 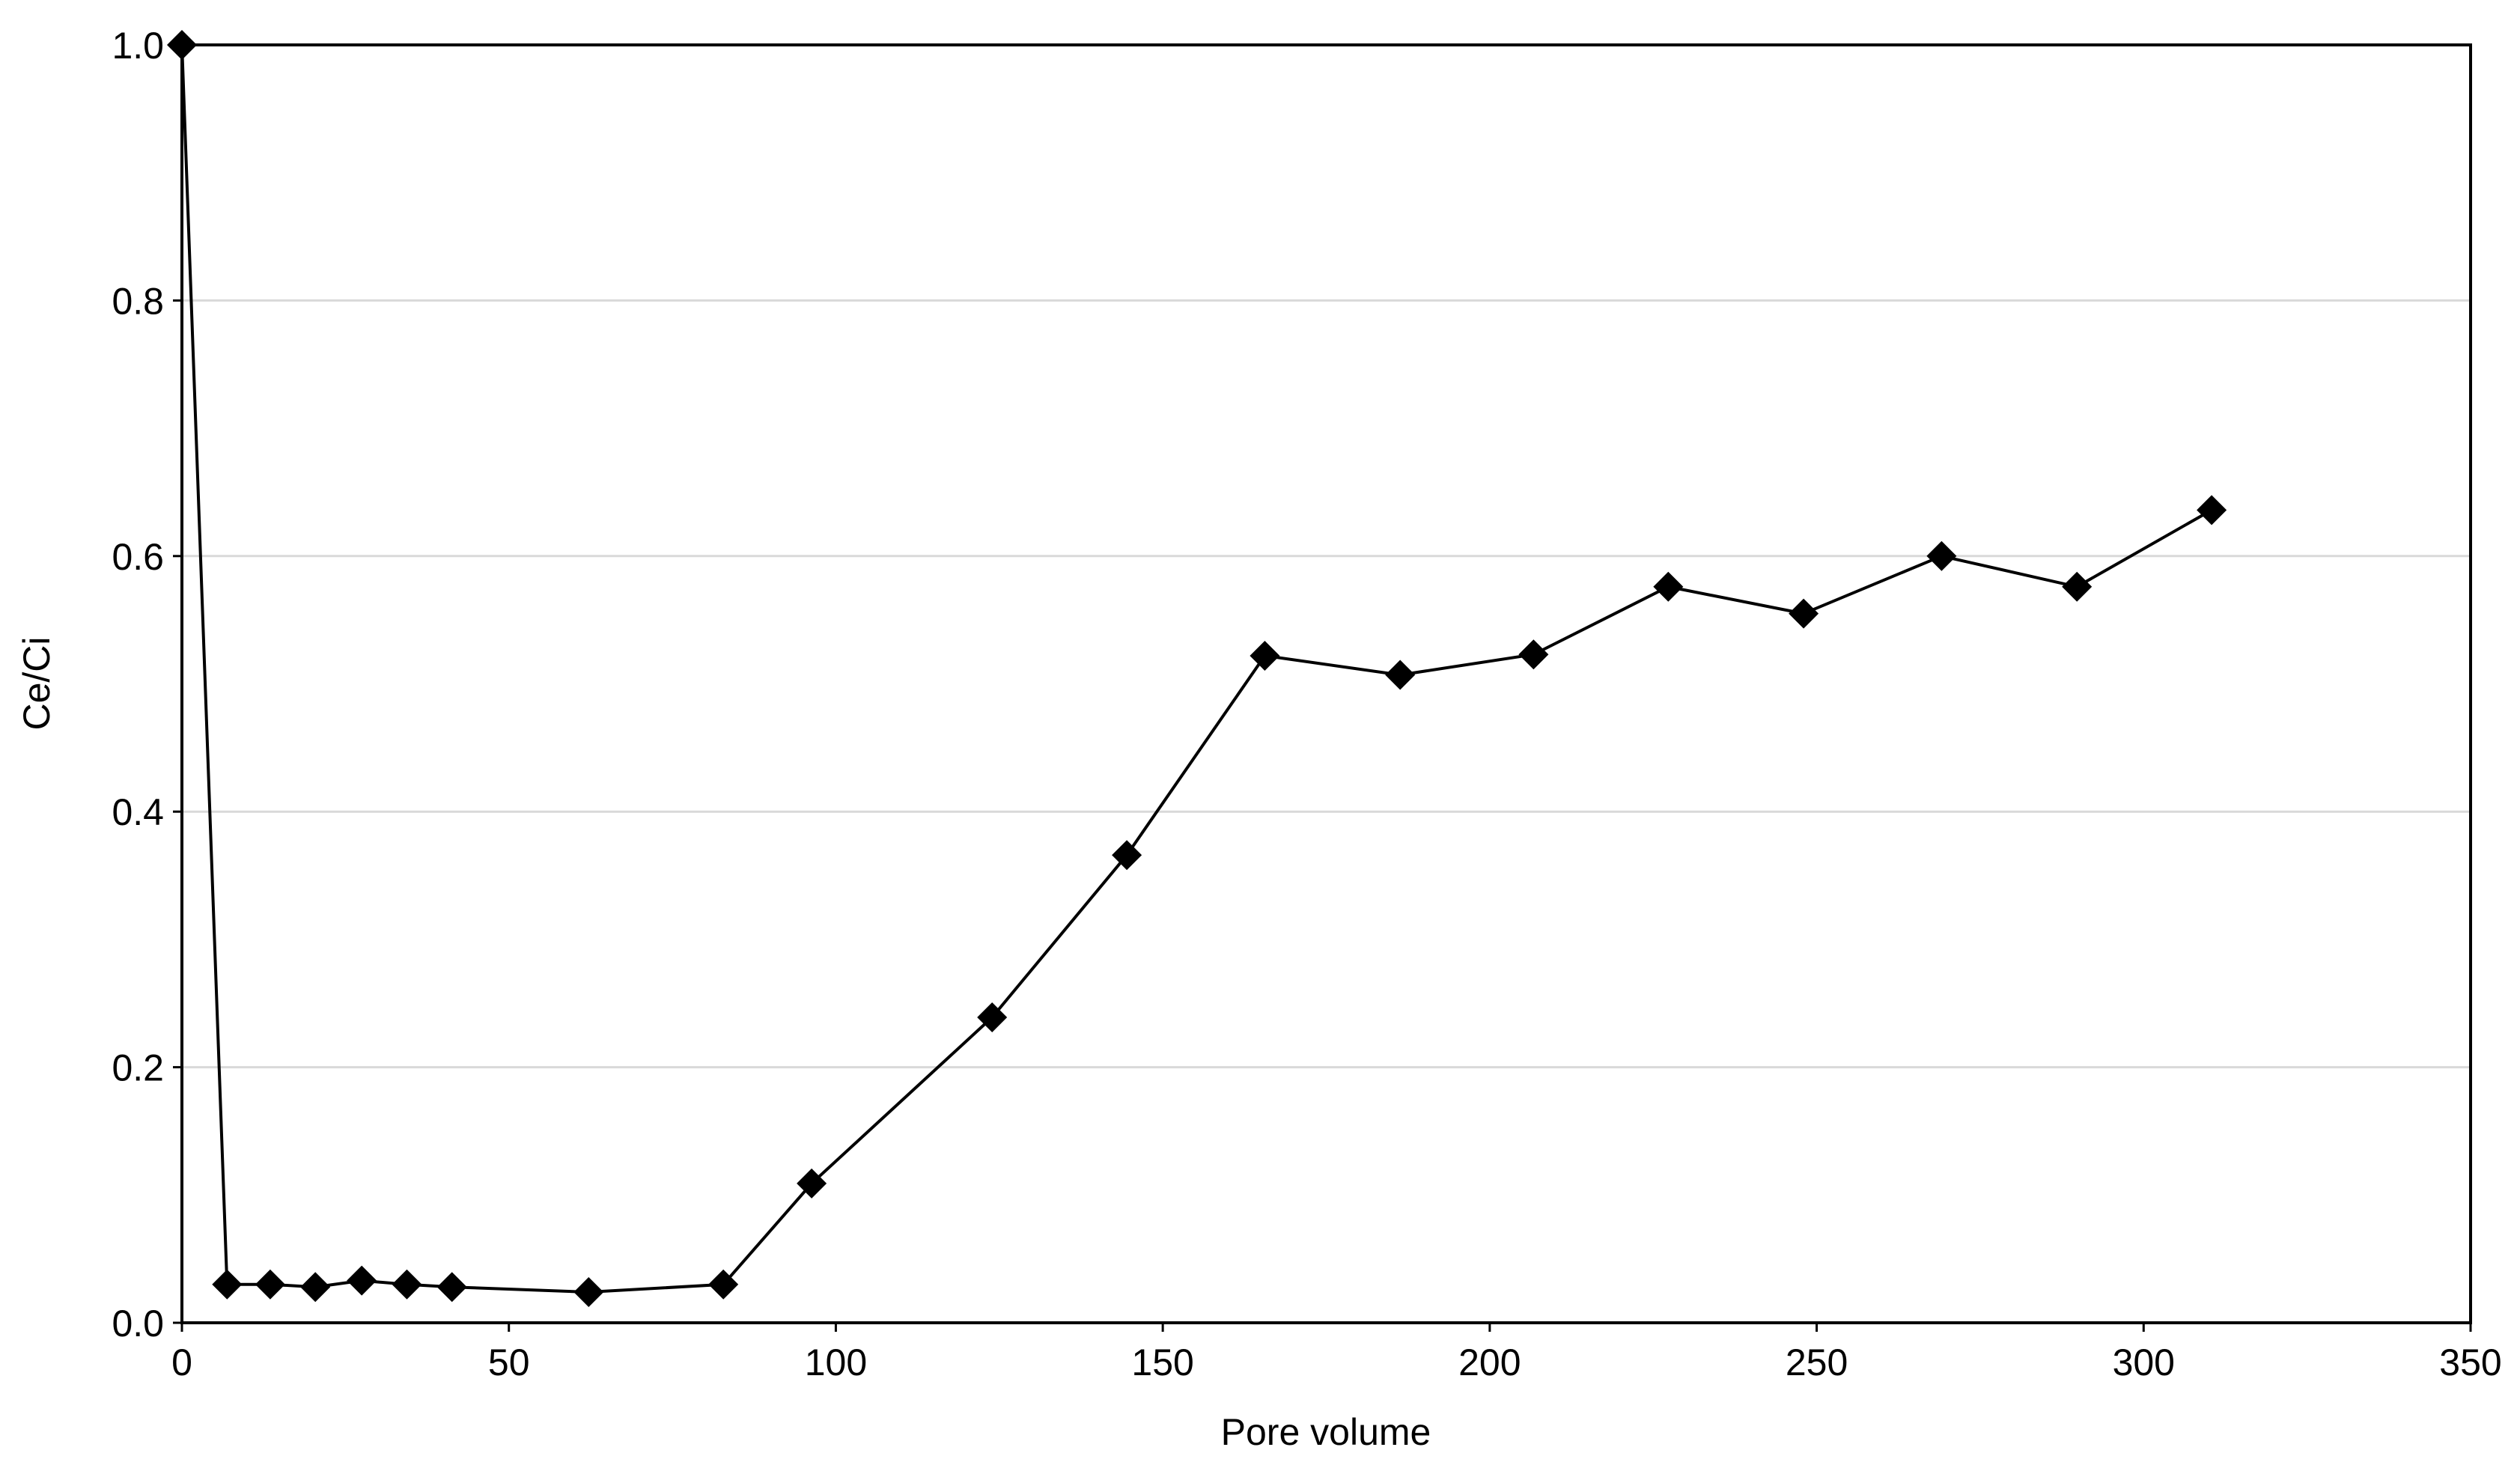 What do you see at coordinates (1326, 1432) in the screenshot?
I see `x-axis-label: Pore volume` at bounding box center [1326, 1432].